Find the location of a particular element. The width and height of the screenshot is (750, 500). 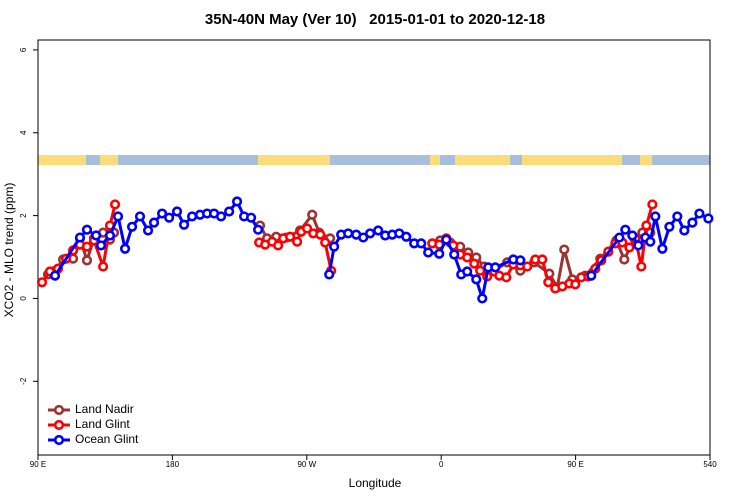

land-mask is located at coordinates (374, 160).